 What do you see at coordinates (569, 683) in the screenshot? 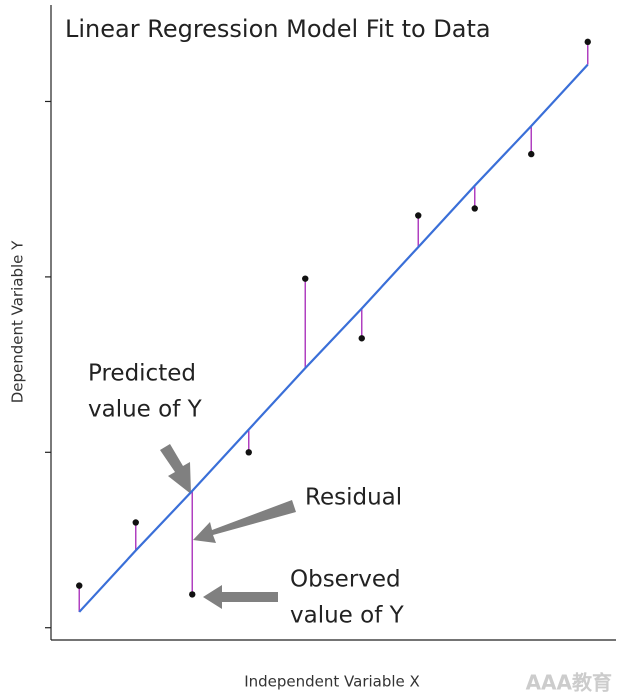
I see `watermark: AAA教育` at bounding box center [569, 683].